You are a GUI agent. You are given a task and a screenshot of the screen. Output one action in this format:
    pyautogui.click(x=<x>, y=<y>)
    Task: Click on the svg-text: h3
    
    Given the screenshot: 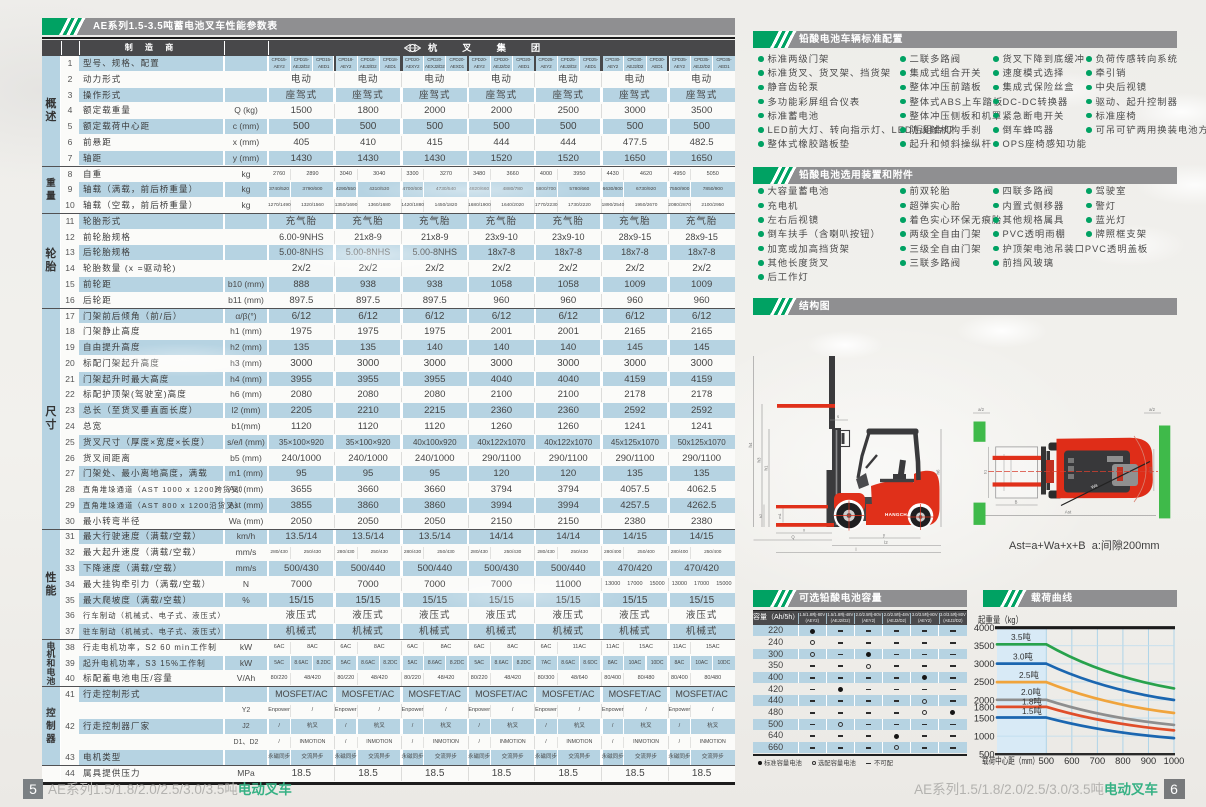 What is the action you would take?
    pyautogui.click(x=759, y=460)
    